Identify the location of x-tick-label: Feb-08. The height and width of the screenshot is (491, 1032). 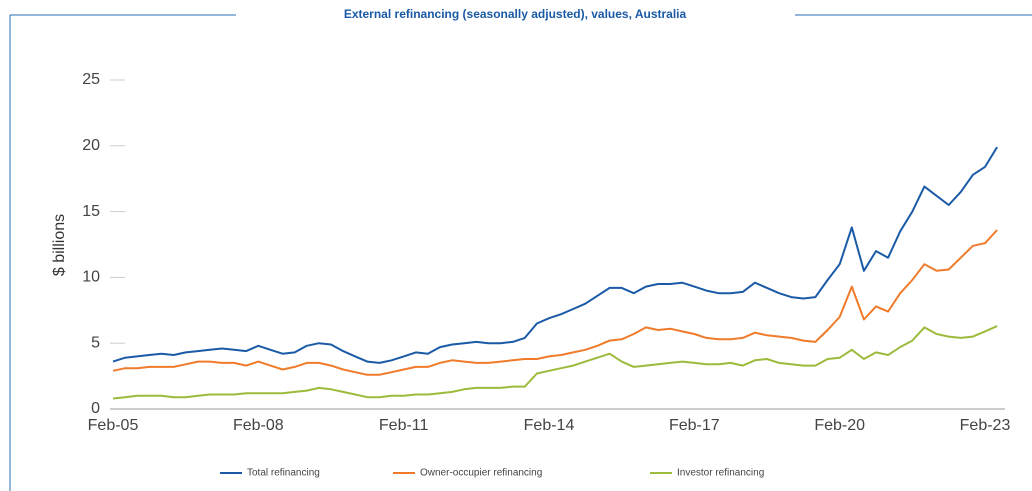
(258, 425).